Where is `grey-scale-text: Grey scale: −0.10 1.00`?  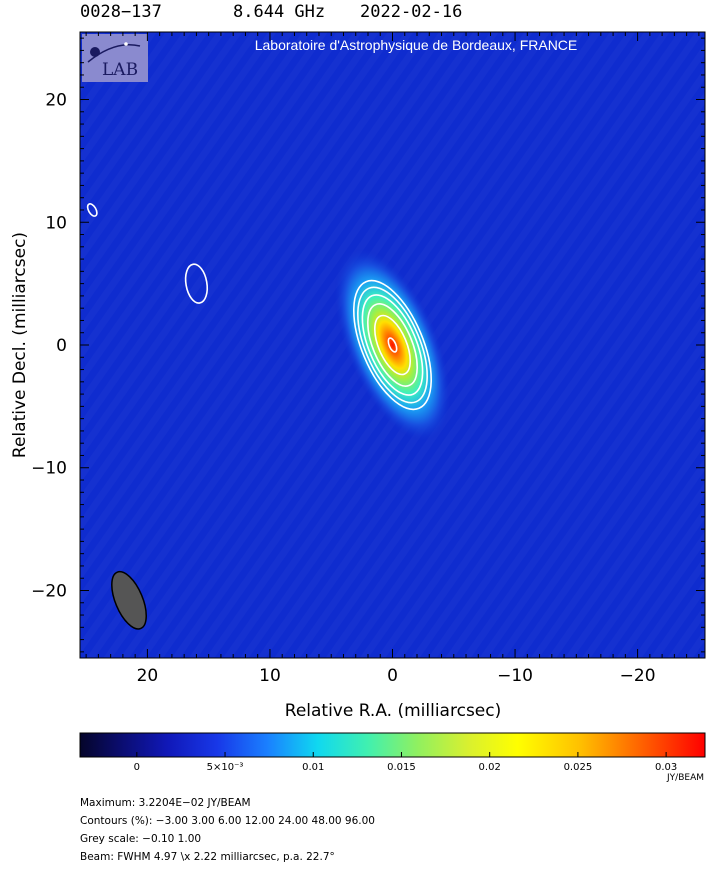 grey-scale-text: Grey scale: −0.10 1.00 is located at coordinates (141, 839).